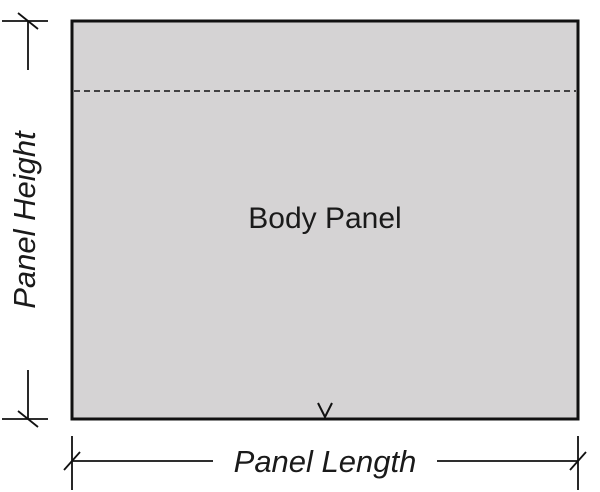 The height and width of the screenshot is (492, 600). What do you see at coordinates (325, 411) in the screenshot?
I see `bottom-notch-mark` at bounding box center [325, 411].